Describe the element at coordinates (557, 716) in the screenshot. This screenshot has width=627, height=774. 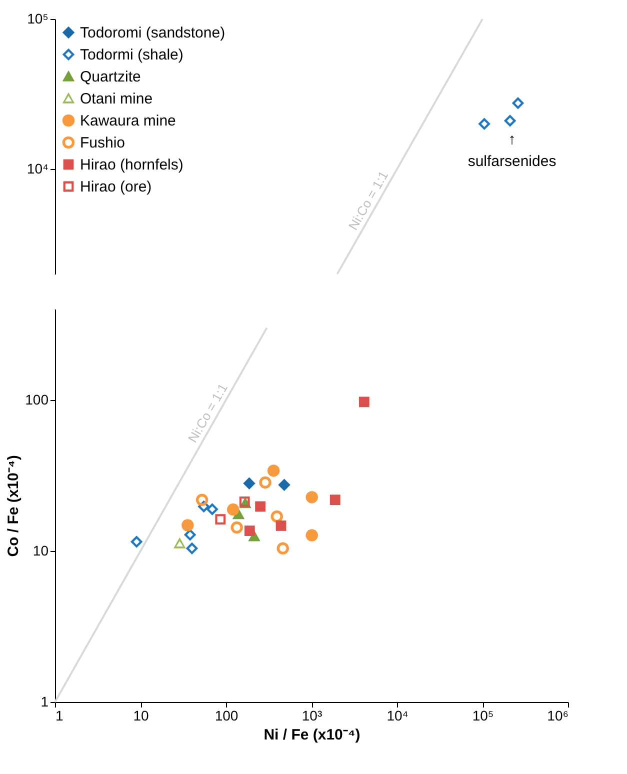
I see `x-tick-label: 10⁶` at that location.